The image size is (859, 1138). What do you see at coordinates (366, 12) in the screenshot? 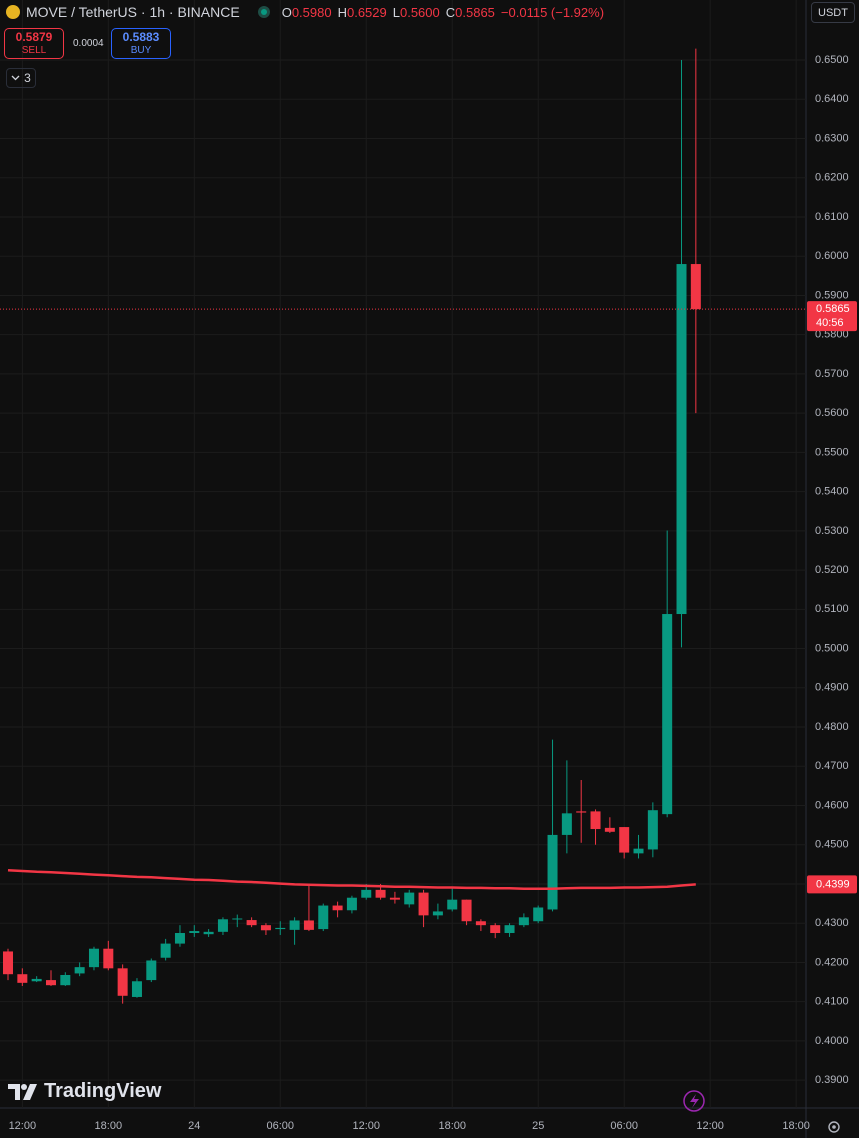
I see `ohlc-value: 0.6529` at bounding box center [366, 12].